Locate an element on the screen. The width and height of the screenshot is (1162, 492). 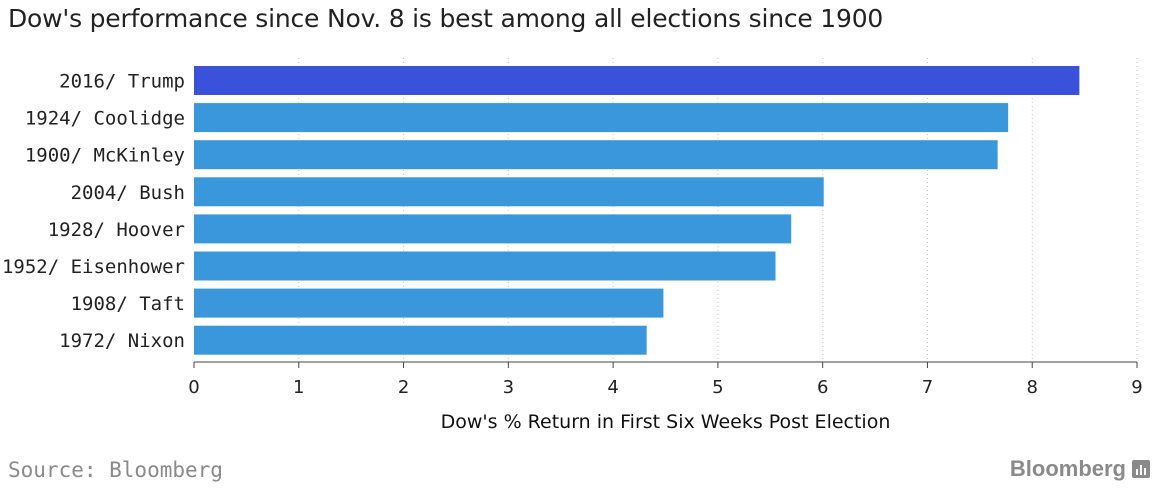
x-tick-label: 5 is located at coordinates (717, 387).